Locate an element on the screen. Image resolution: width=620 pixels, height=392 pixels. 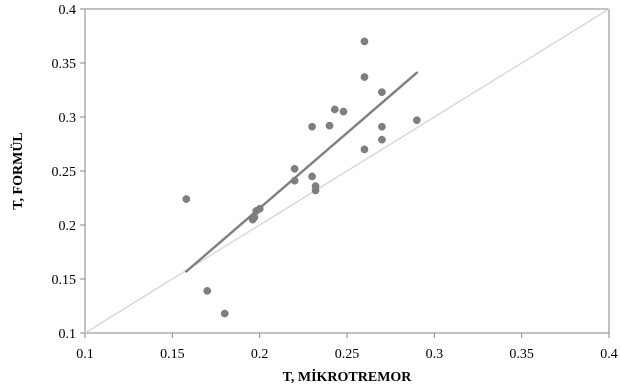
x-tick-label: 0.3 is located at coordinates (435, 354).